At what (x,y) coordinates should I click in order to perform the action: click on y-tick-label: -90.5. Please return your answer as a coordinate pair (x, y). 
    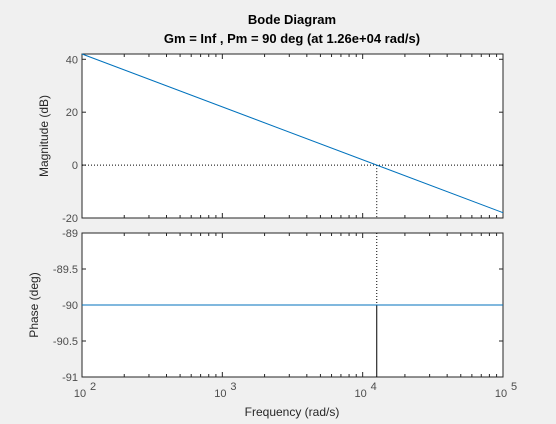
    Looking at the image, I should click on (65, 342).